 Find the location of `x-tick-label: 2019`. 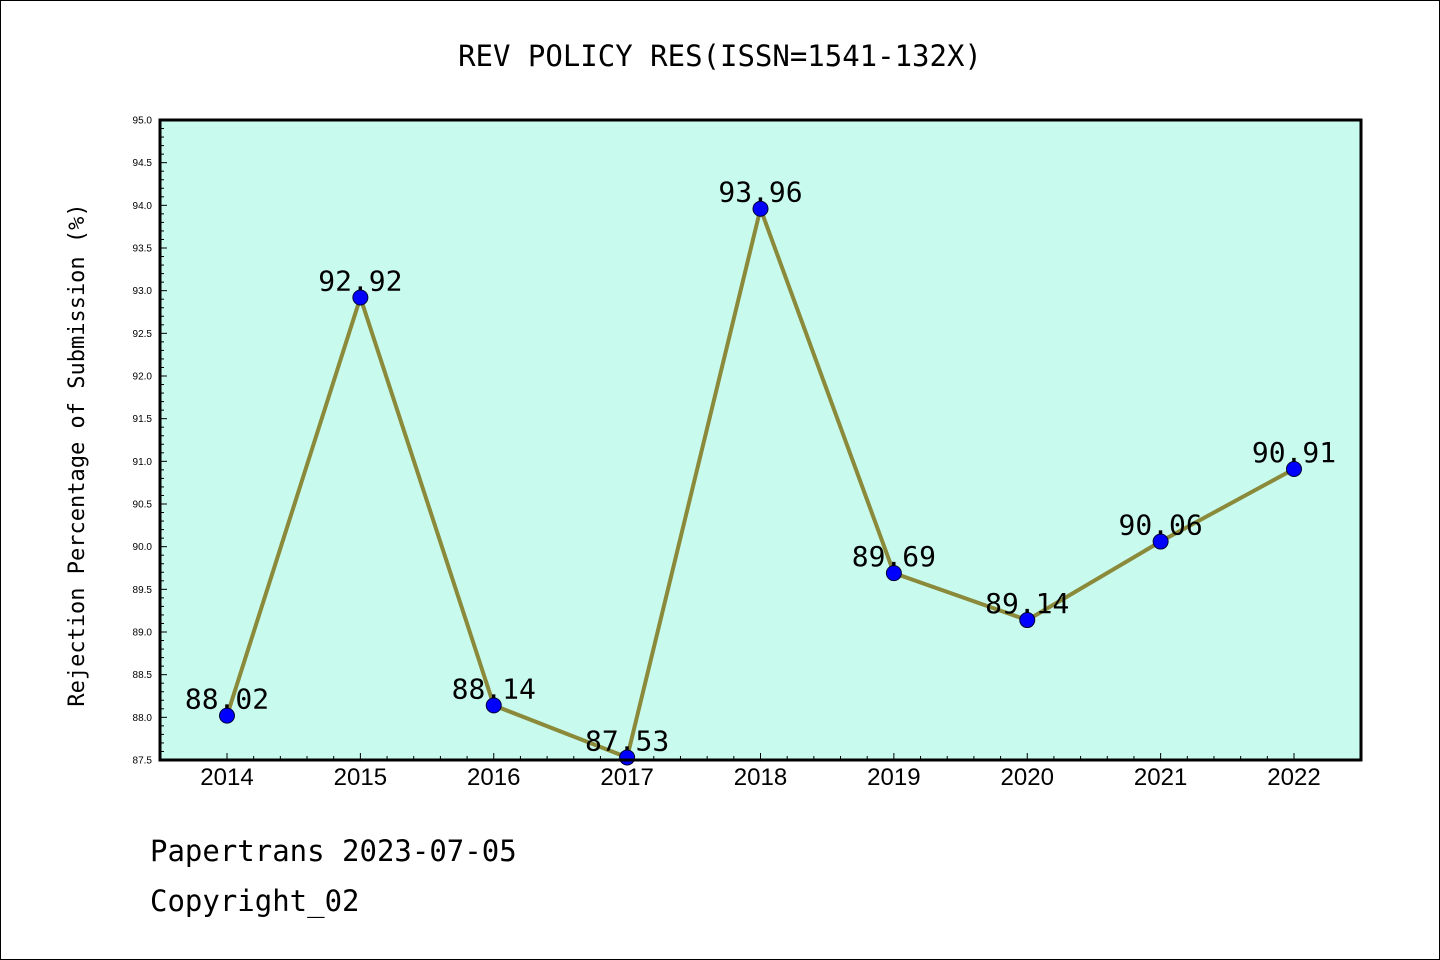

x-tick-label: 2019 is located at coordinates (893, 777).